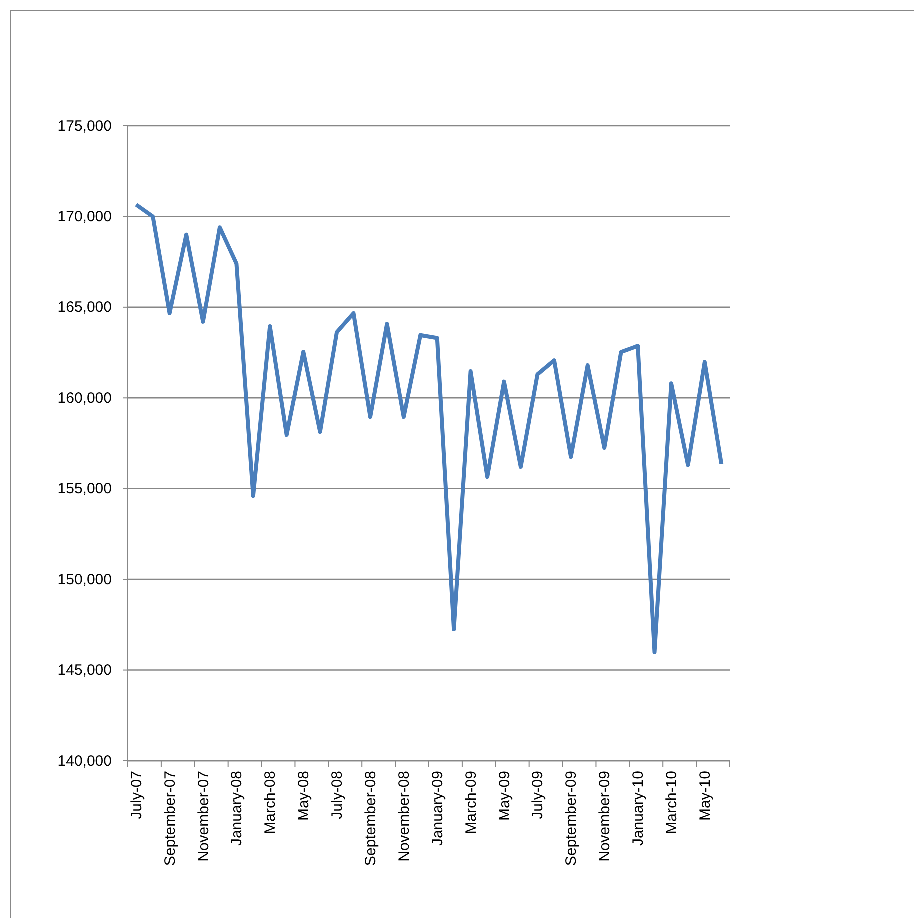  What do you see at coordinates (271, 802) in the screenshot?
I see `x-tick-label: March-08` at bounding box center [271, 802].